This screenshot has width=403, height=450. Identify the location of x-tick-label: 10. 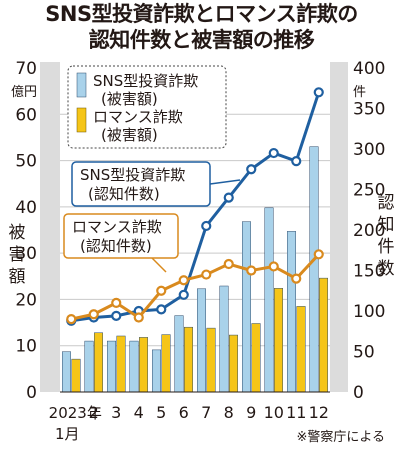
(274, 412).